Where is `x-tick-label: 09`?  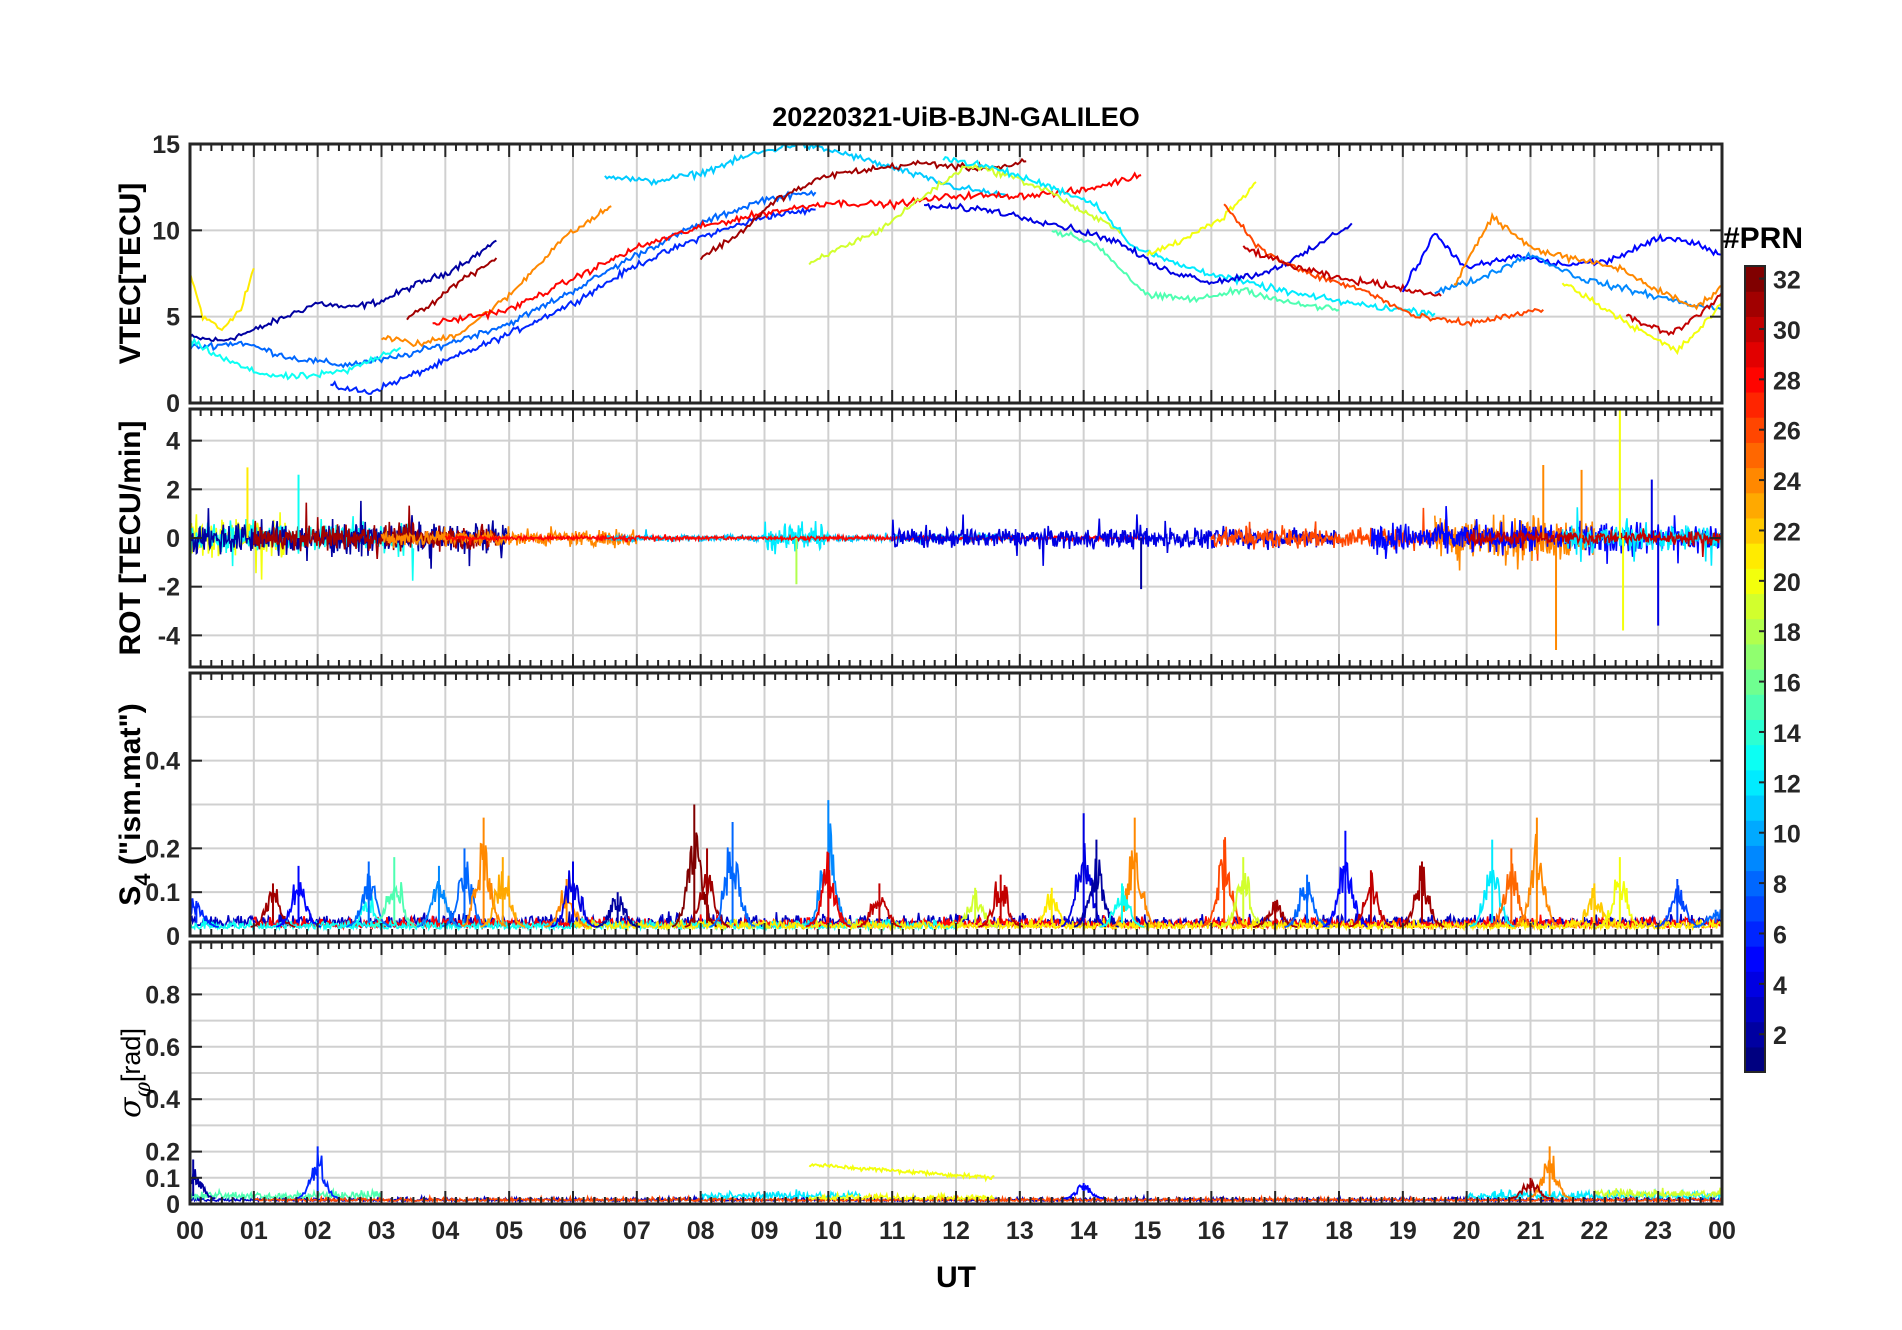
x-tick-label: 09 is located at coordinates (765, 1231).